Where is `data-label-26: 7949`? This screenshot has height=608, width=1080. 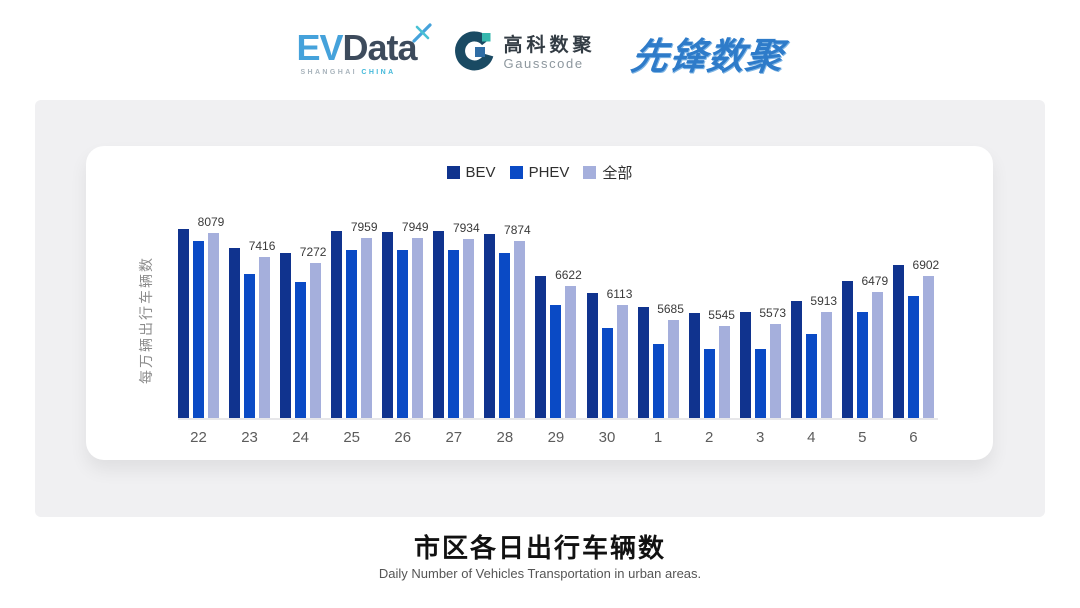 data-label-26: 7949 is located at coordinates (415, 227).